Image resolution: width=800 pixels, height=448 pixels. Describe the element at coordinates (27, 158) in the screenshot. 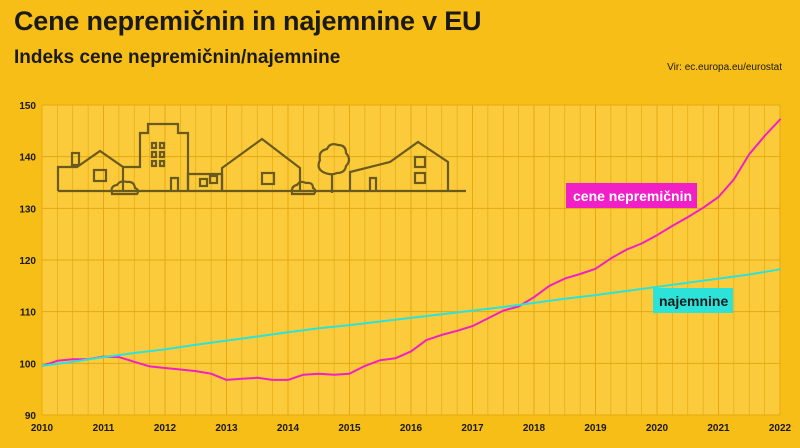

I see `y-tick-label: 140` at that location.